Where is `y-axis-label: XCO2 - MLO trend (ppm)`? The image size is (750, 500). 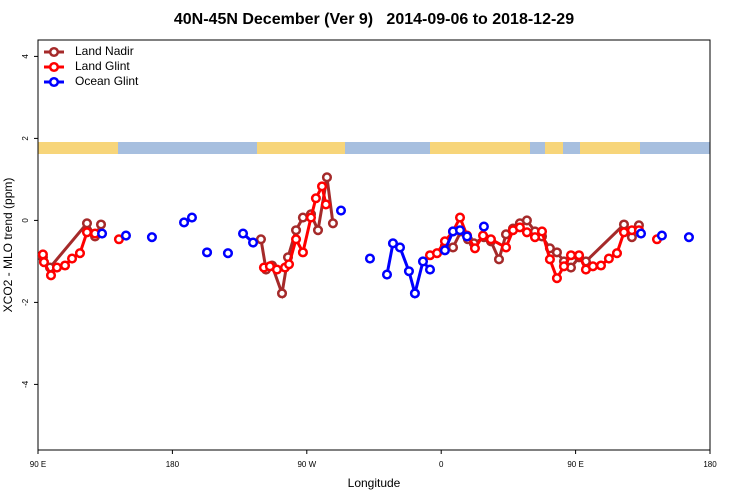 y-axis-label: XCO2 - MLO trend (ppm) is located at coordinates (8, 245).